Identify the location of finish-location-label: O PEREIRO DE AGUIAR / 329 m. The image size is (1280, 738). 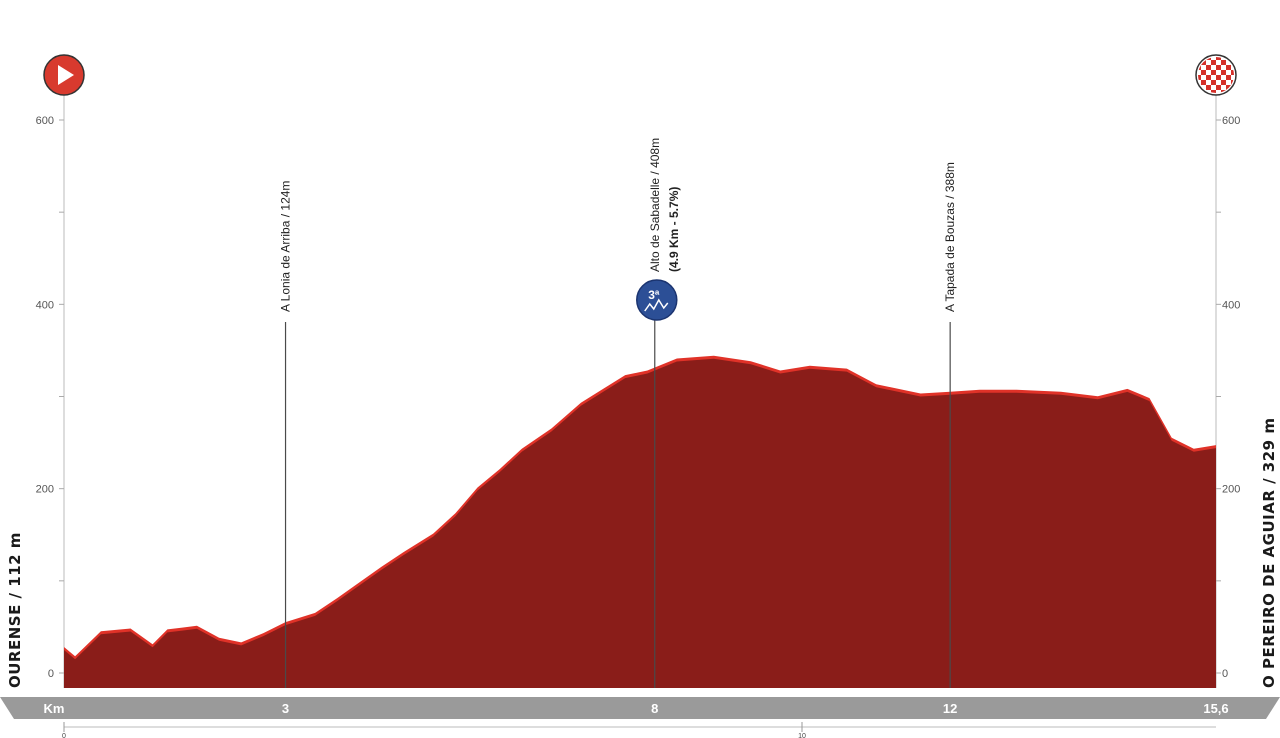
(1269, 553).